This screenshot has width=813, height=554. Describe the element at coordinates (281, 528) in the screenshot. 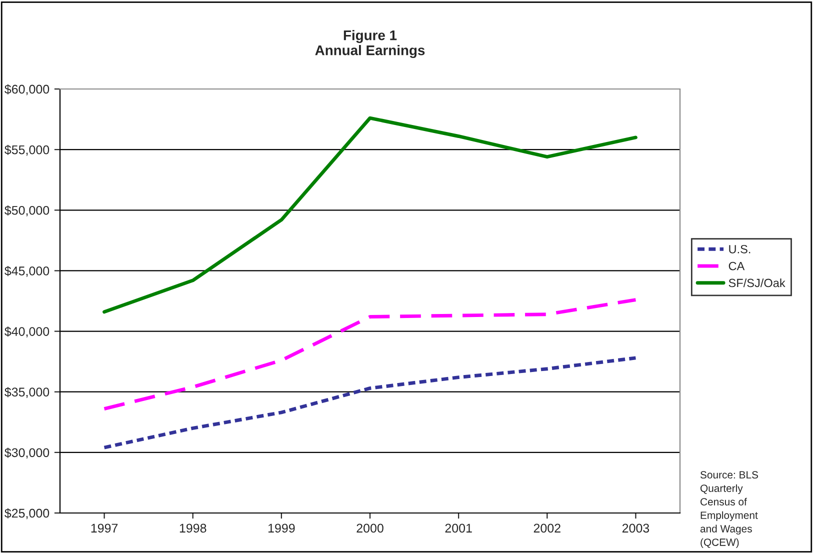

I see `x-tick-label: 1999` at that location.